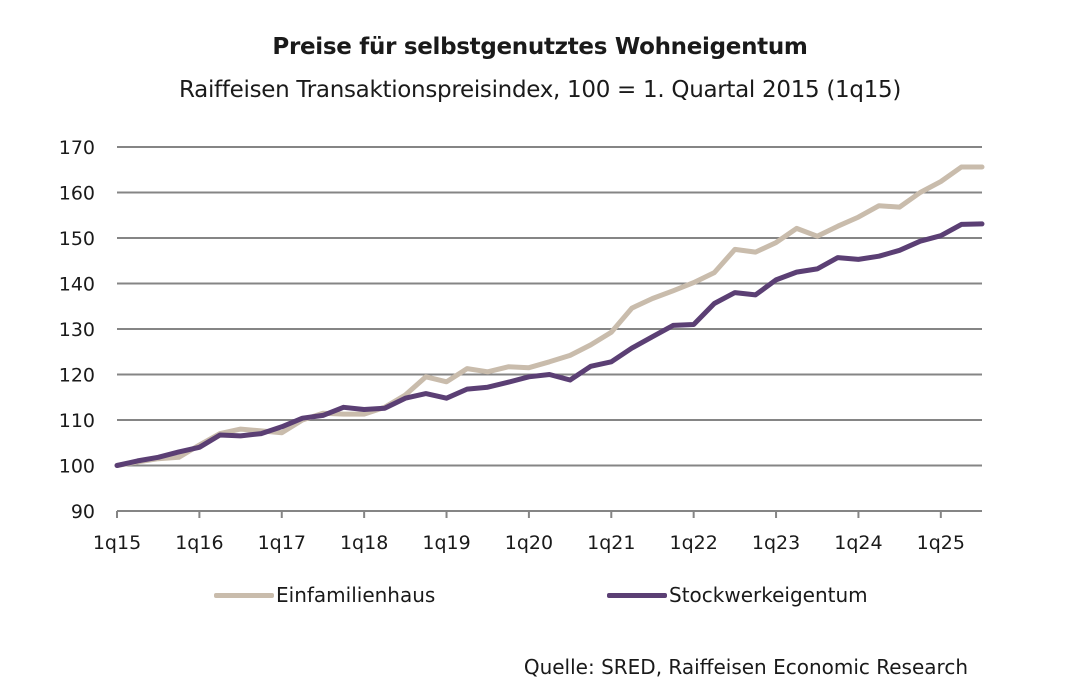 This screenshot has height=688, width=1080. What do you see at coordinates (199, 543) in the screenshot?
I see `x-tick-label: 1q16` at bounding box center [199, 543].